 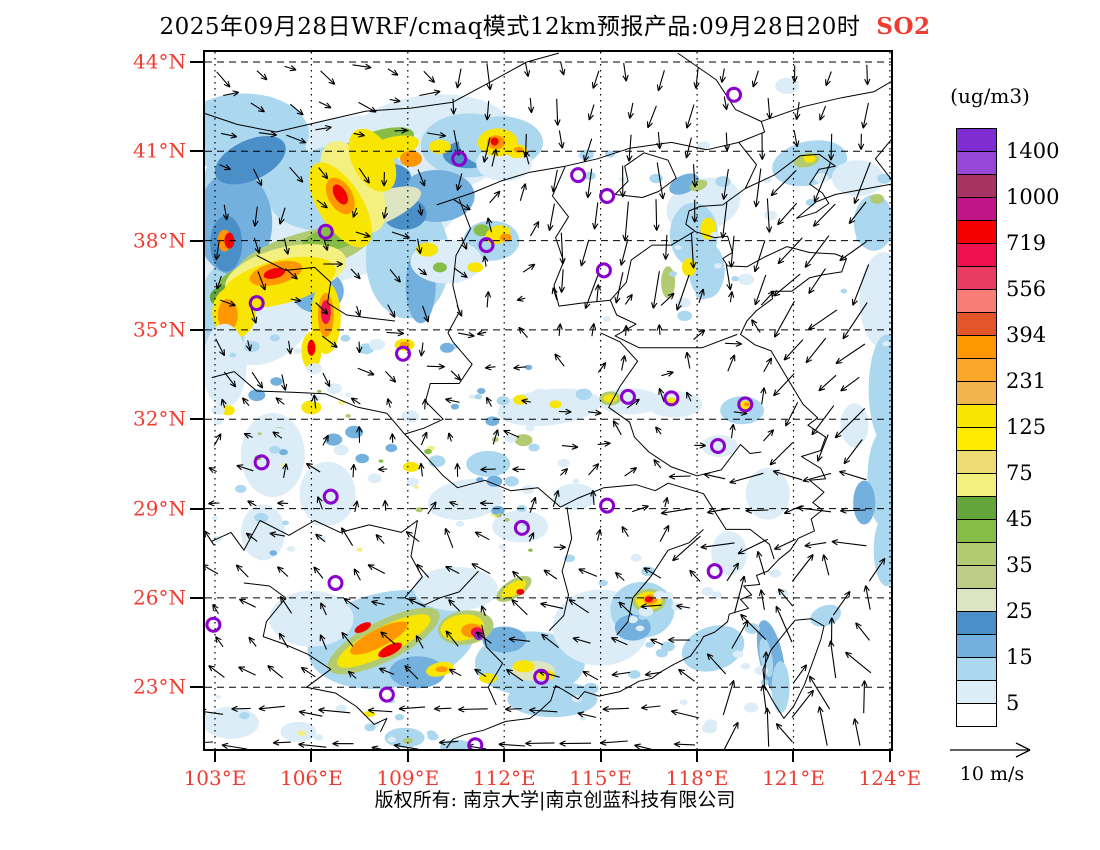 I want to click on longitude-axis: 103°E 106°E 109°E 112°E 115°E 118°E 121°E 124°E, so click(x=552, y=774).